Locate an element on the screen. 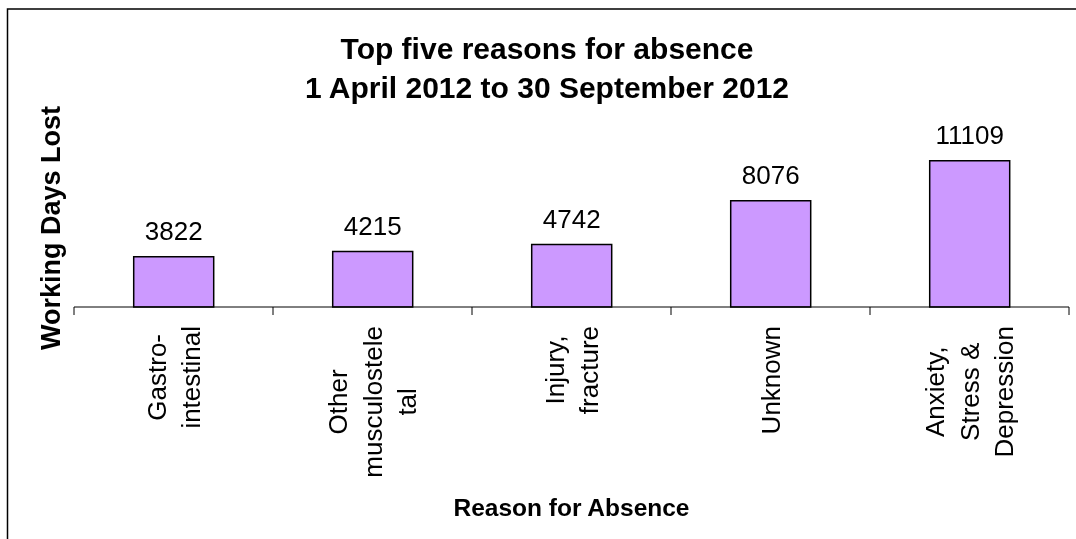 This screenshot has height=539, width=1076. x-tick-label: Gastro- intestinal is located at coordinates (174, 377).